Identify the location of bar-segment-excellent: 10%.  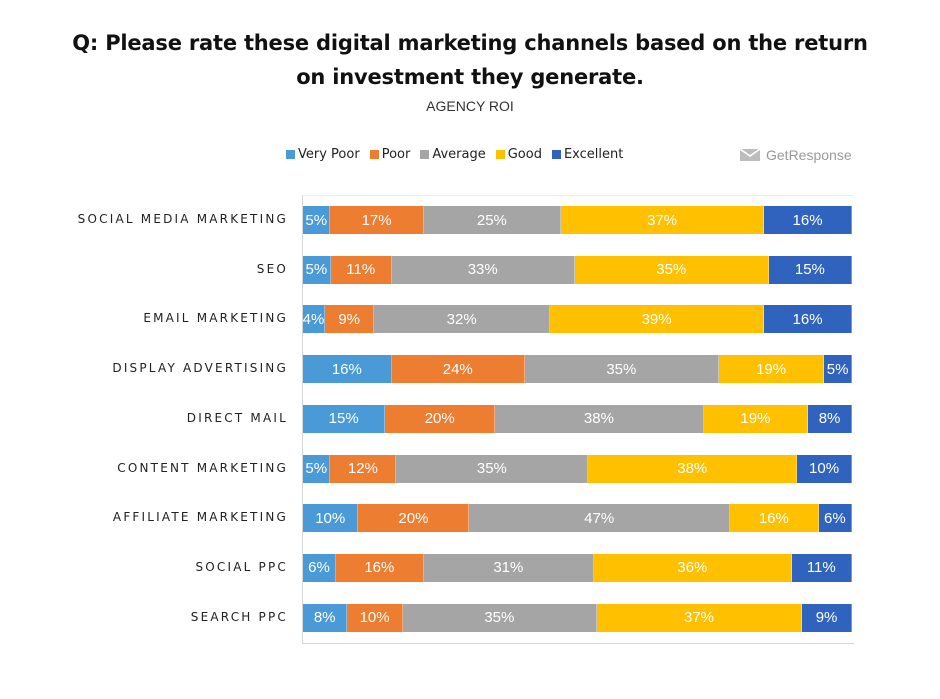
(824, 468).